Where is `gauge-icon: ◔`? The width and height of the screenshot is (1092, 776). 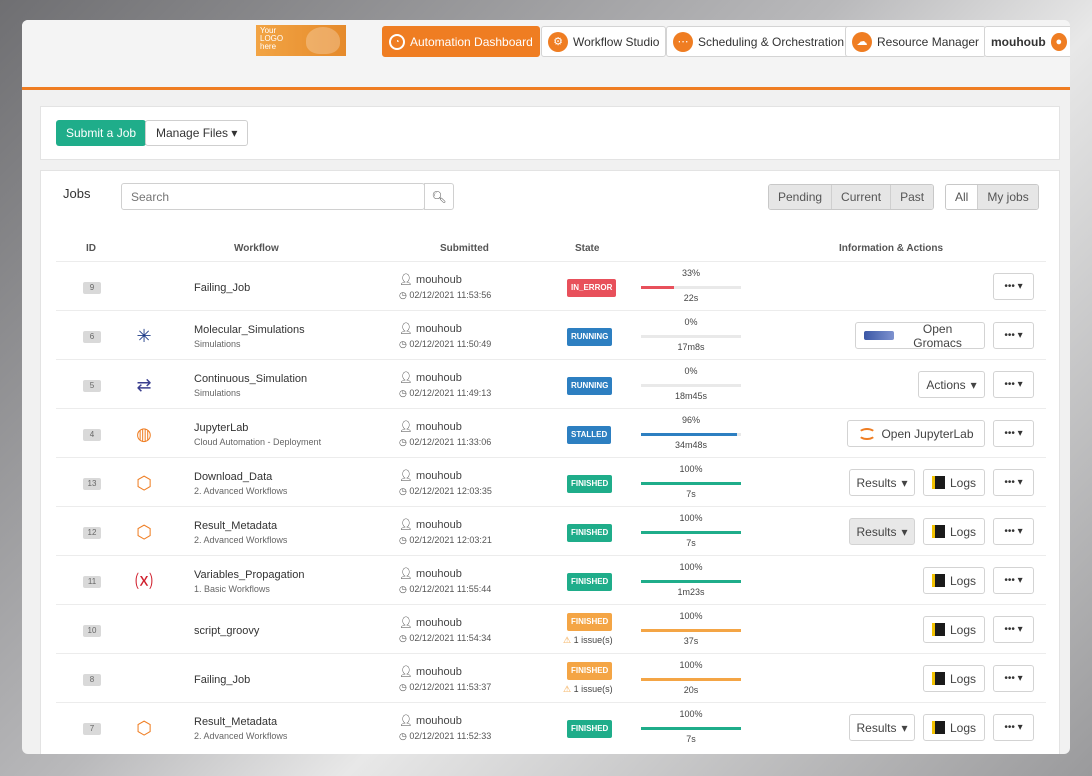 gauge-icon: ◔ is located at coordinates (397, 41).